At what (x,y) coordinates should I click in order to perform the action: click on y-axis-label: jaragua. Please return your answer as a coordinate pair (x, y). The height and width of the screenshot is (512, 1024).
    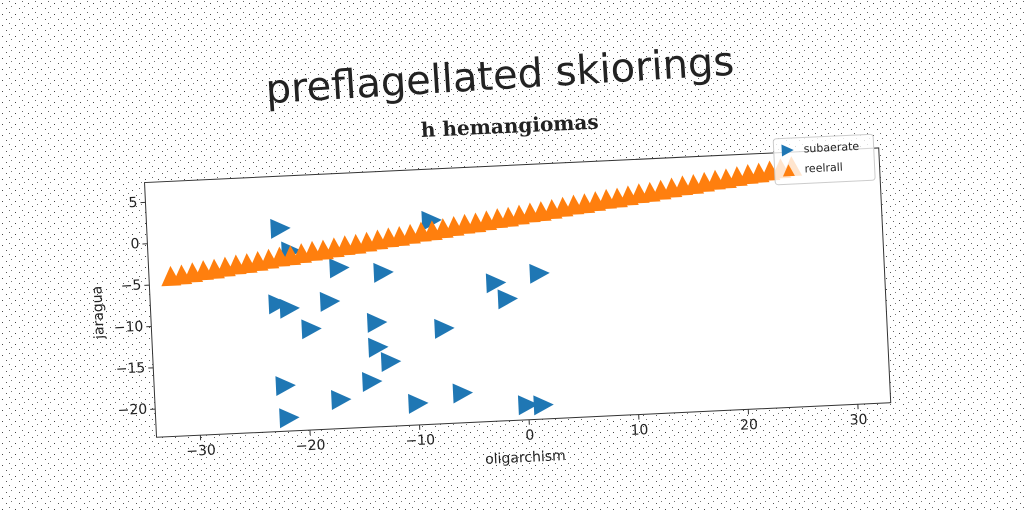
    Looking at the image, I should click on (98, 312).